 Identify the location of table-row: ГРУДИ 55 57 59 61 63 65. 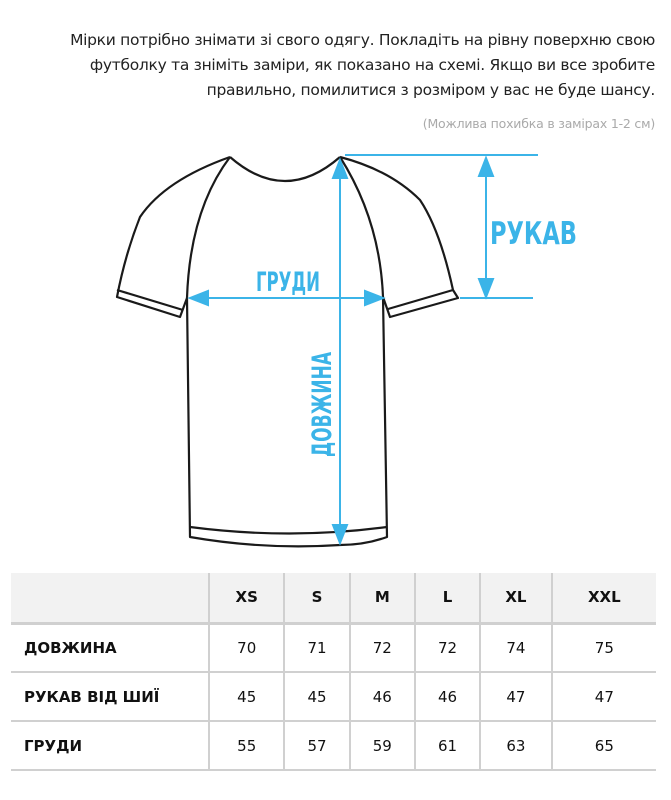
(333, 745).